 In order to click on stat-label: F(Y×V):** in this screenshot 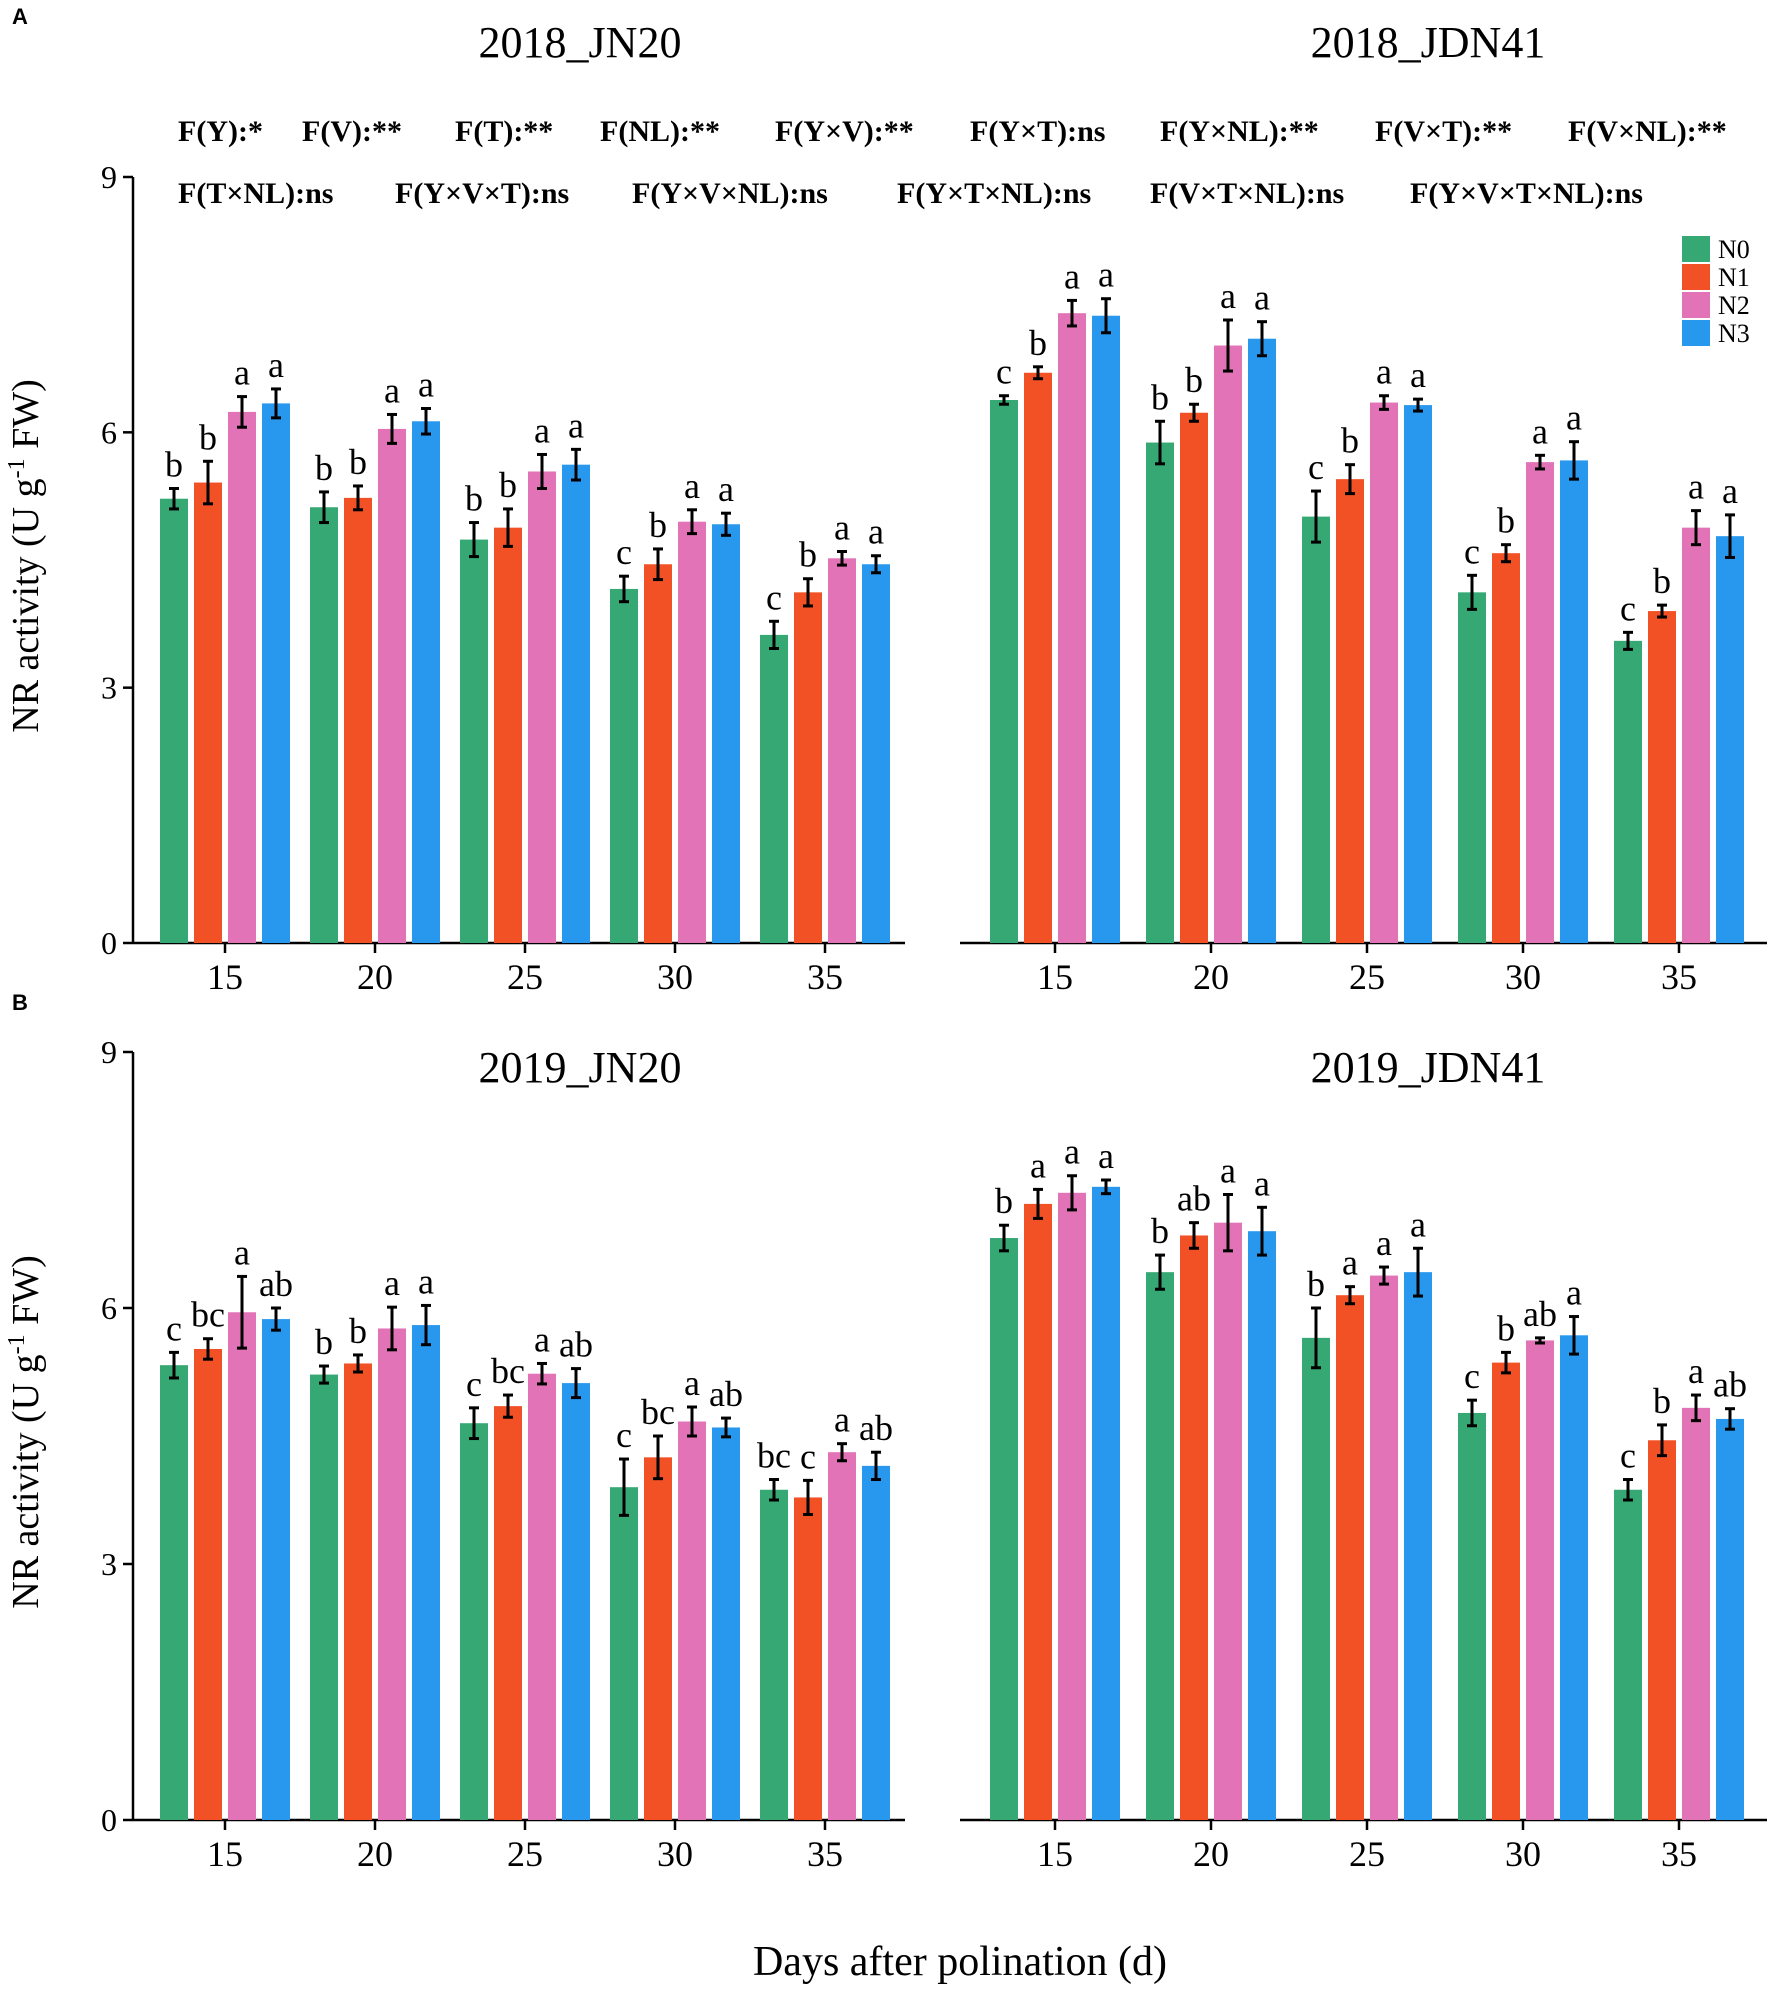, I will do `click(844, 131)`.